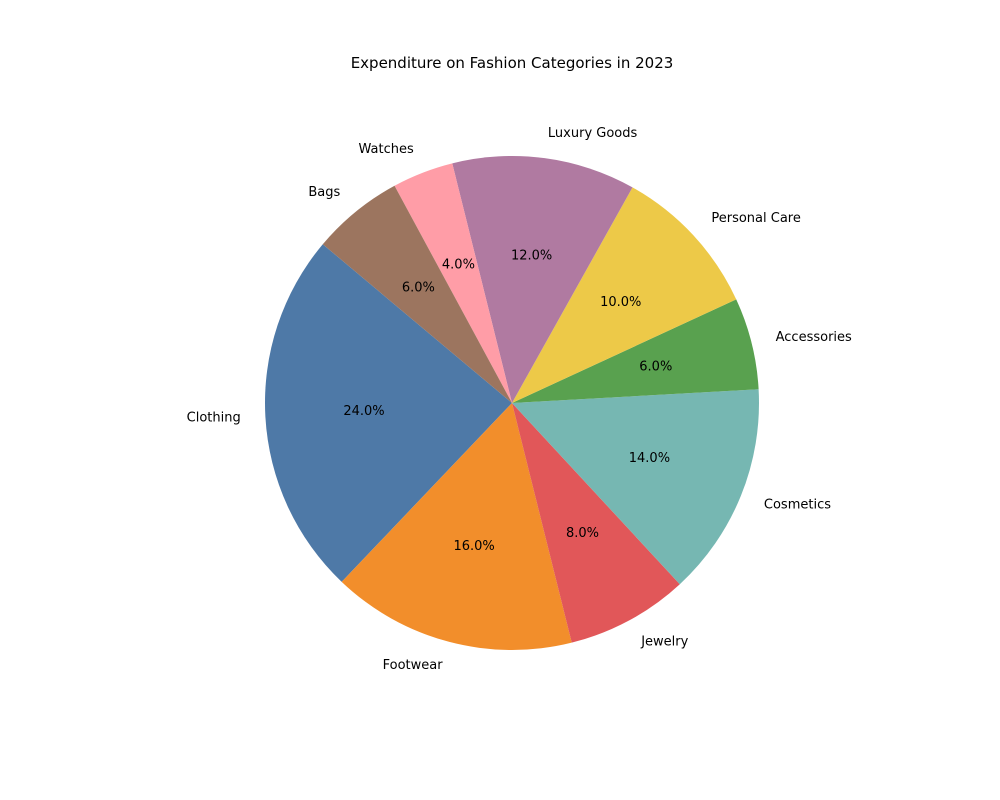 This screenshot has width=1000, height=800. I want to click on pie-slice-jewelry, so click(596, 523).